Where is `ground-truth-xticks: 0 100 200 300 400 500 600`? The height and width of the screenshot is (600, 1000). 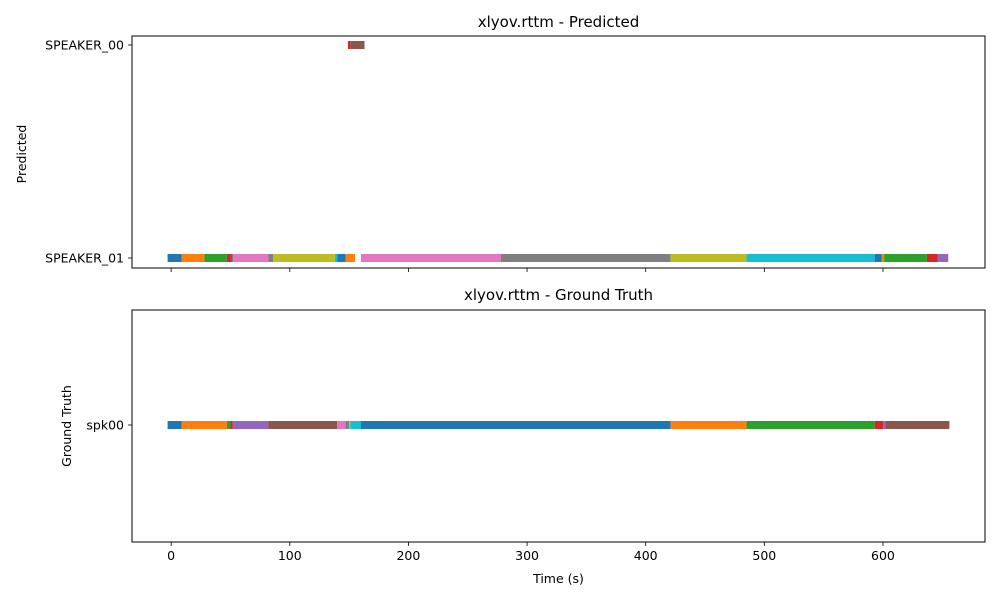
ground-truth-xticks: 0 100 200 300 400 500 600 is located at coordinates (531, 552).